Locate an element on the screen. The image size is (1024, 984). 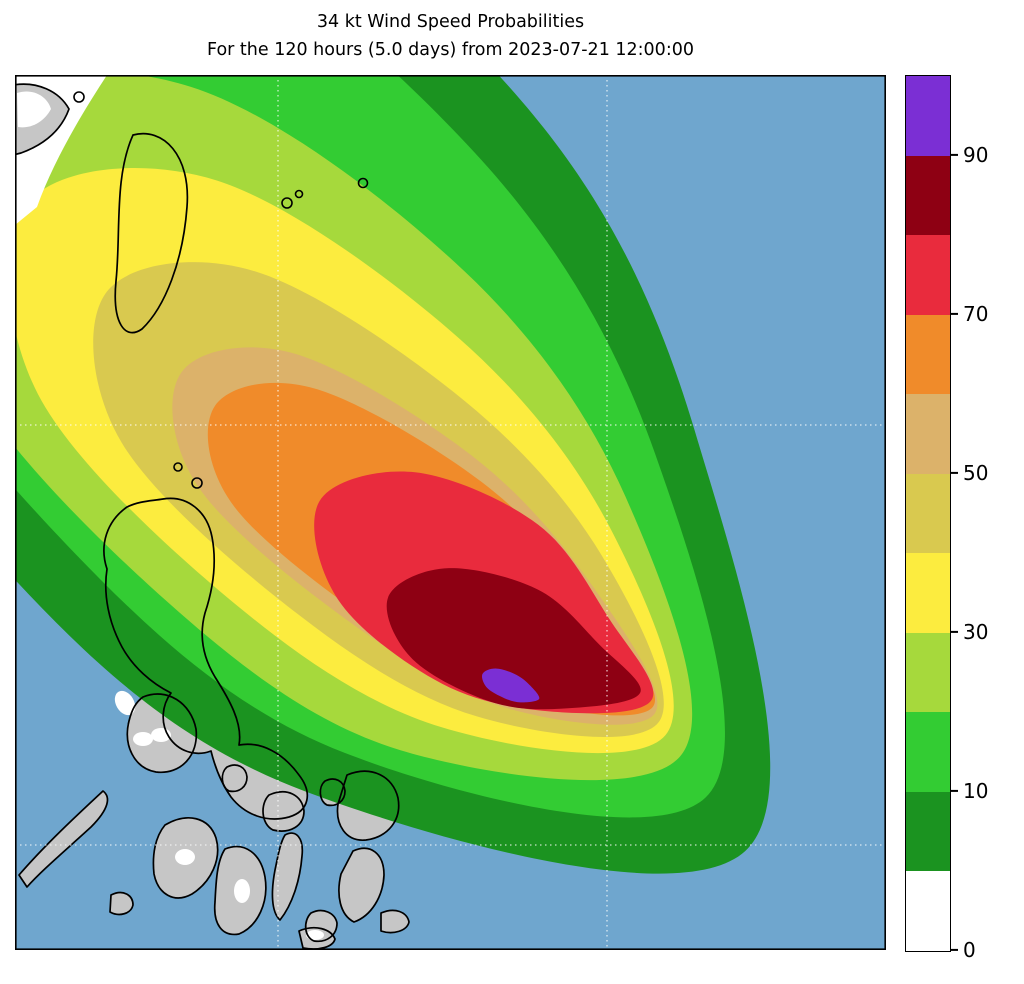
colorbar-tick-label: 70 is located at coordinates (976, 313).